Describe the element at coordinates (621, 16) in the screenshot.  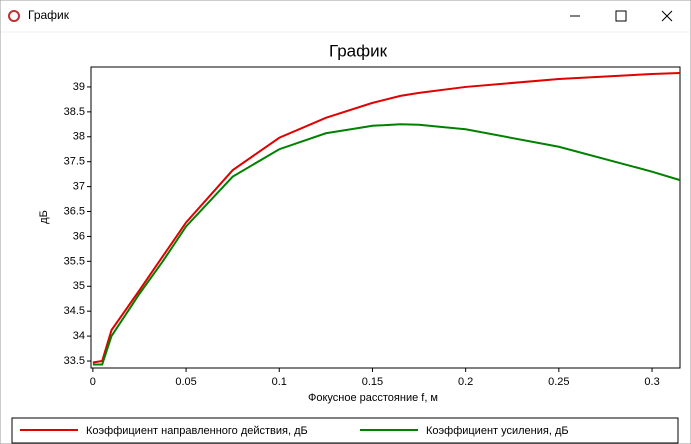
I see `maximize-button` at that location.